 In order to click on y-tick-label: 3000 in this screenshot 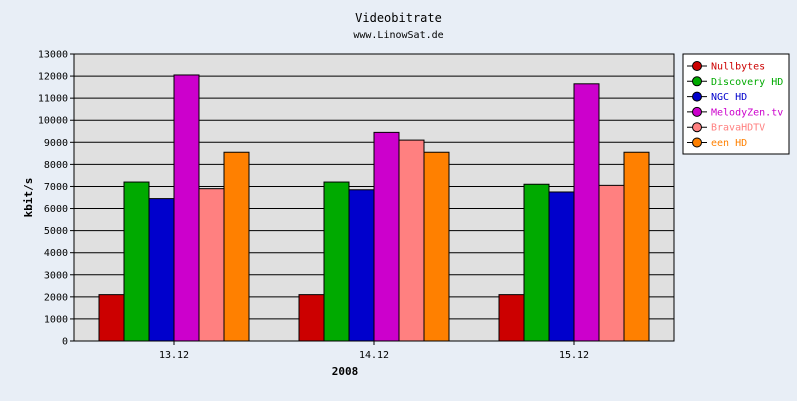, I will do `click(56, 275)`.